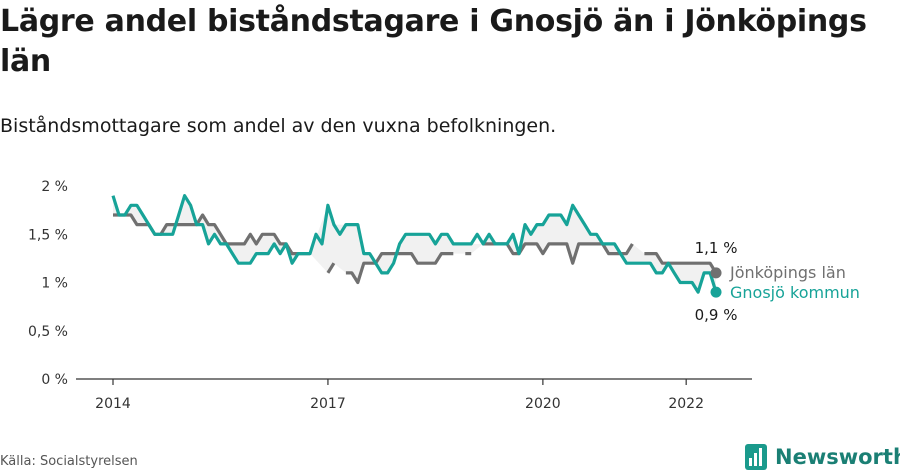 The height and width of the screenshot is (474, 900). I want to click on y-tick-label: 1,5 %, so click(48, 235).